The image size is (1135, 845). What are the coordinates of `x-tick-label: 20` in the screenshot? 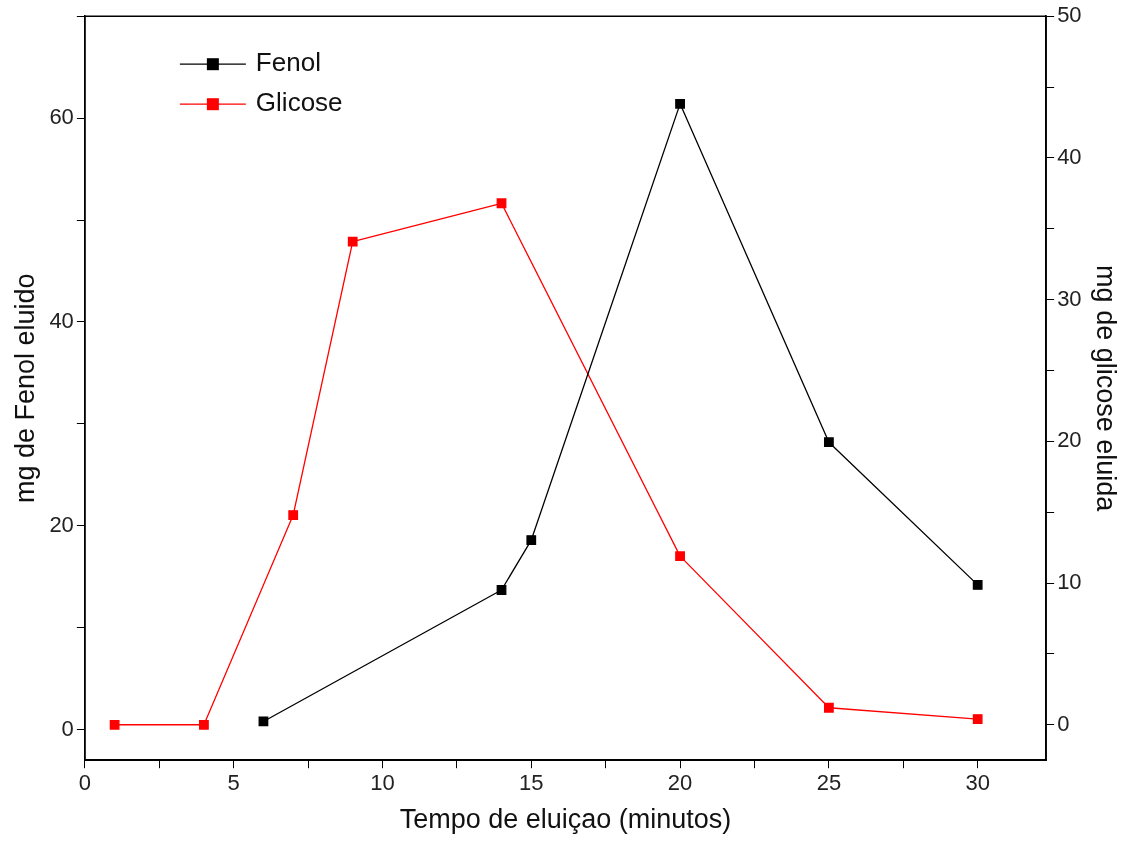 It's located at (680, 783).